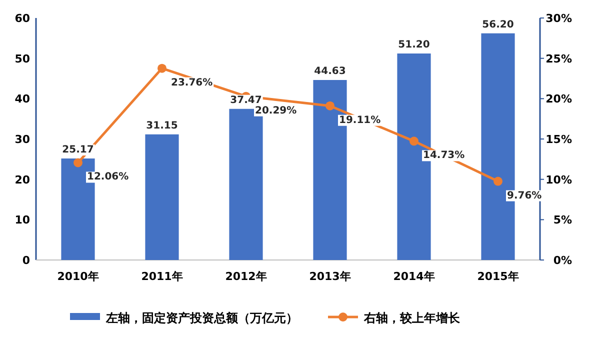 This screenshot has width=600, height=338. What do you see at coordinates (524, 196) in the screenshot?
I see `data-label: 9.76%` at bounding box center [524, 196].